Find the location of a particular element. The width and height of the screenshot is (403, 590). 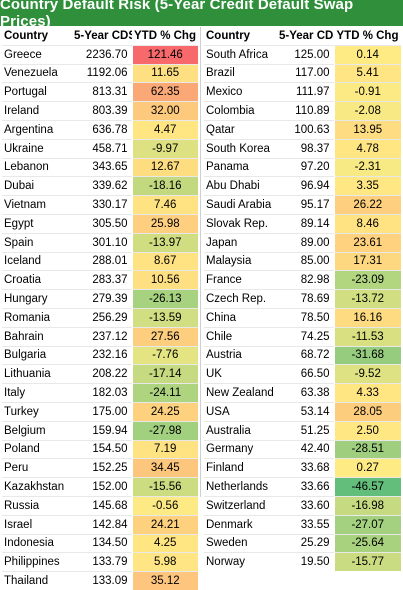

ytd-chg-cell: 24.21 is located at coordinates (164, 524).